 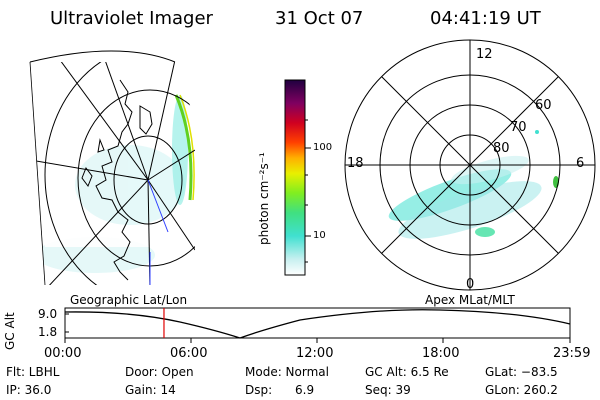 I want to click on altitude-ytick-low: 1.8, so click(x=48, y=332).